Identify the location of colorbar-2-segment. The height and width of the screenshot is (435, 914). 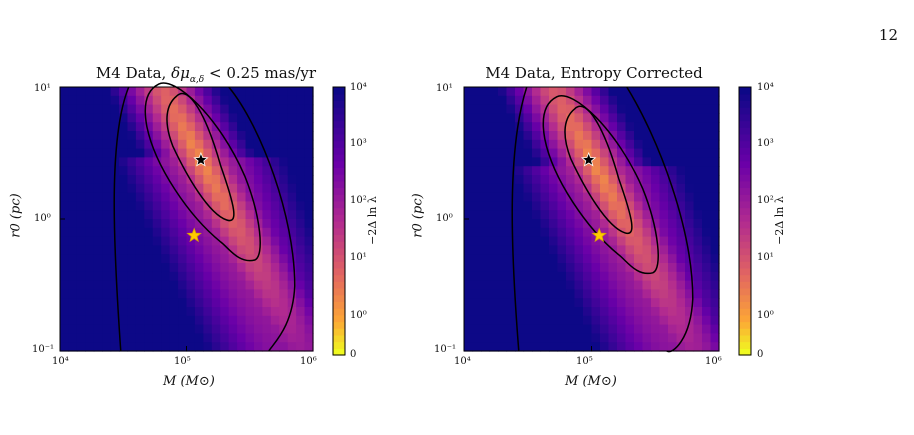
(745, 312).